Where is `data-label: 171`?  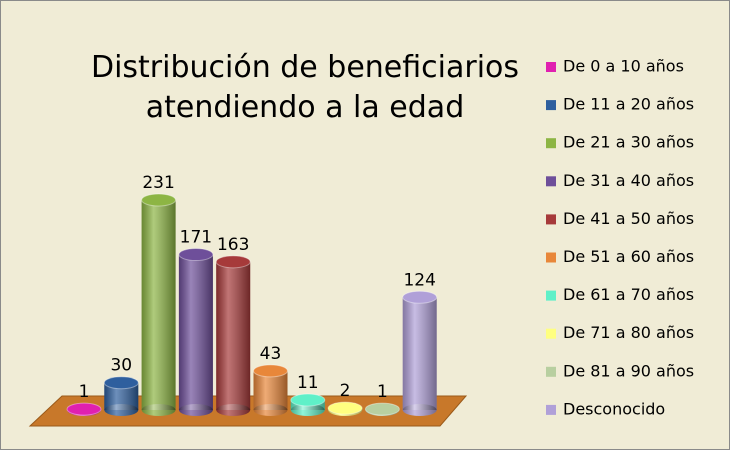
data-label: 171 is located at coordinates (196, 238).